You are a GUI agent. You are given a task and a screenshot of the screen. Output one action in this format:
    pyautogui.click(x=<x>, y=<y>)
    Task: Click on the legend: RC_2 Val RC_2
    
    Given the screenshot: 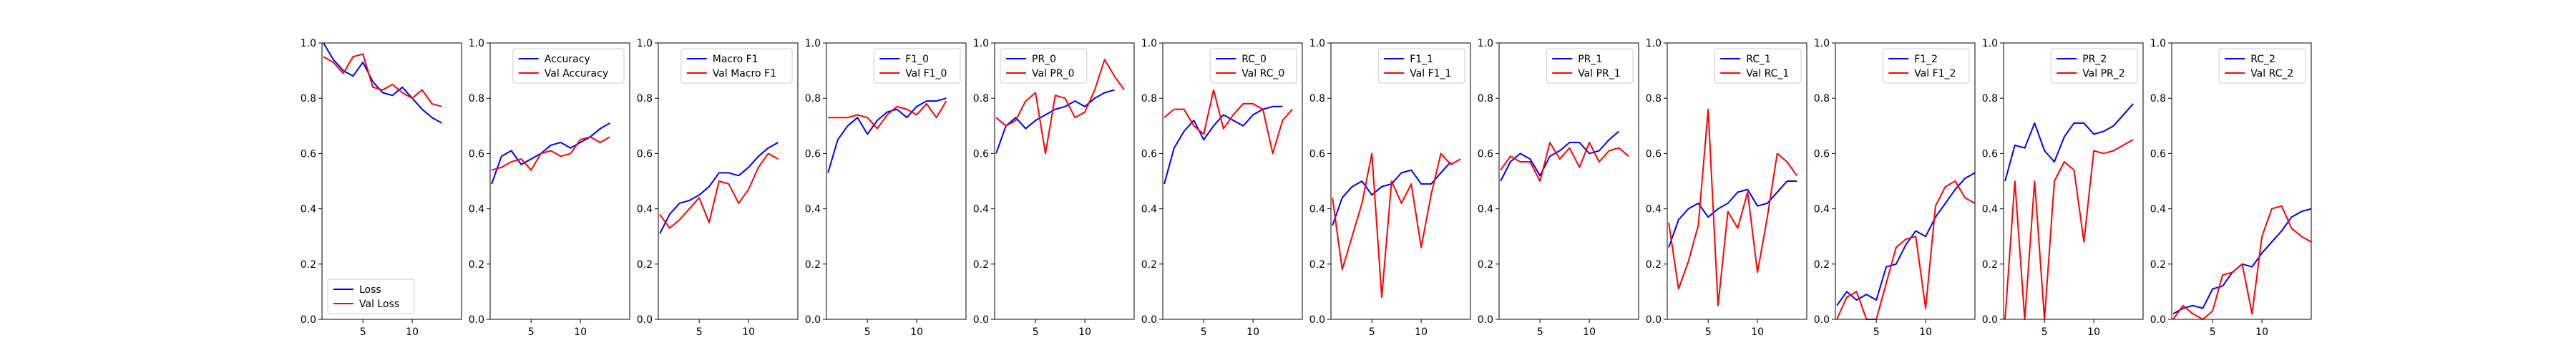 What is the action you would take?
    pyautogui.click(x=2262, y=66)
    